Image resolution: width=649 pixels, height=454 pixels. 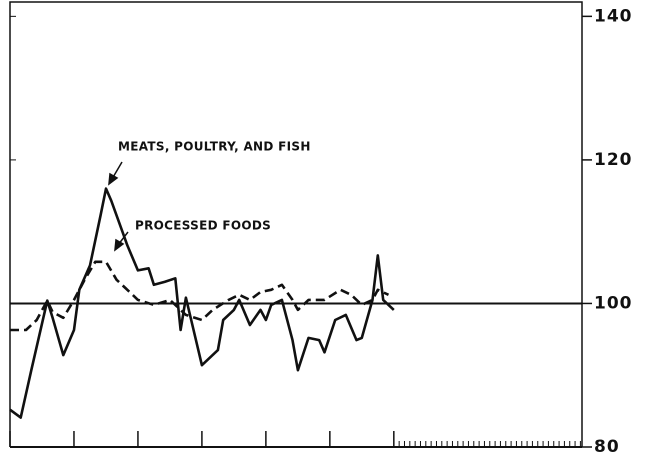 I want to click on y-tick-label: 80, so click(x=607, y=445).